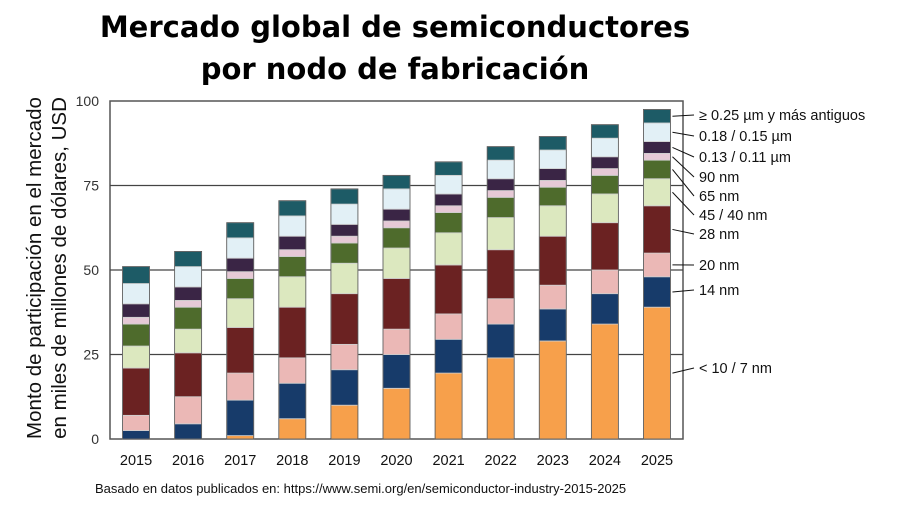  What do you see at coordinates (657, 461) in the screenshot?
I see `x-tick-label: 2025` at bounding box center [657, 461].